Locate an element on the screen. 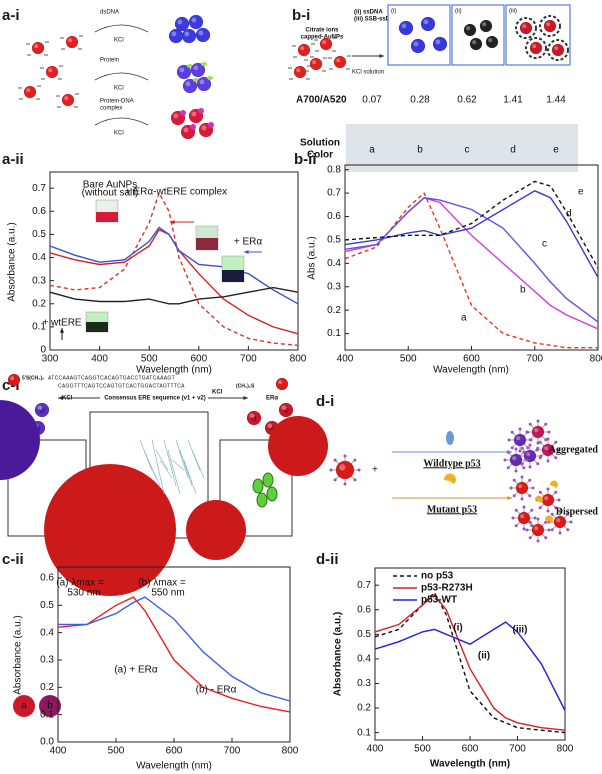  well is located at coordinates (50, 706).